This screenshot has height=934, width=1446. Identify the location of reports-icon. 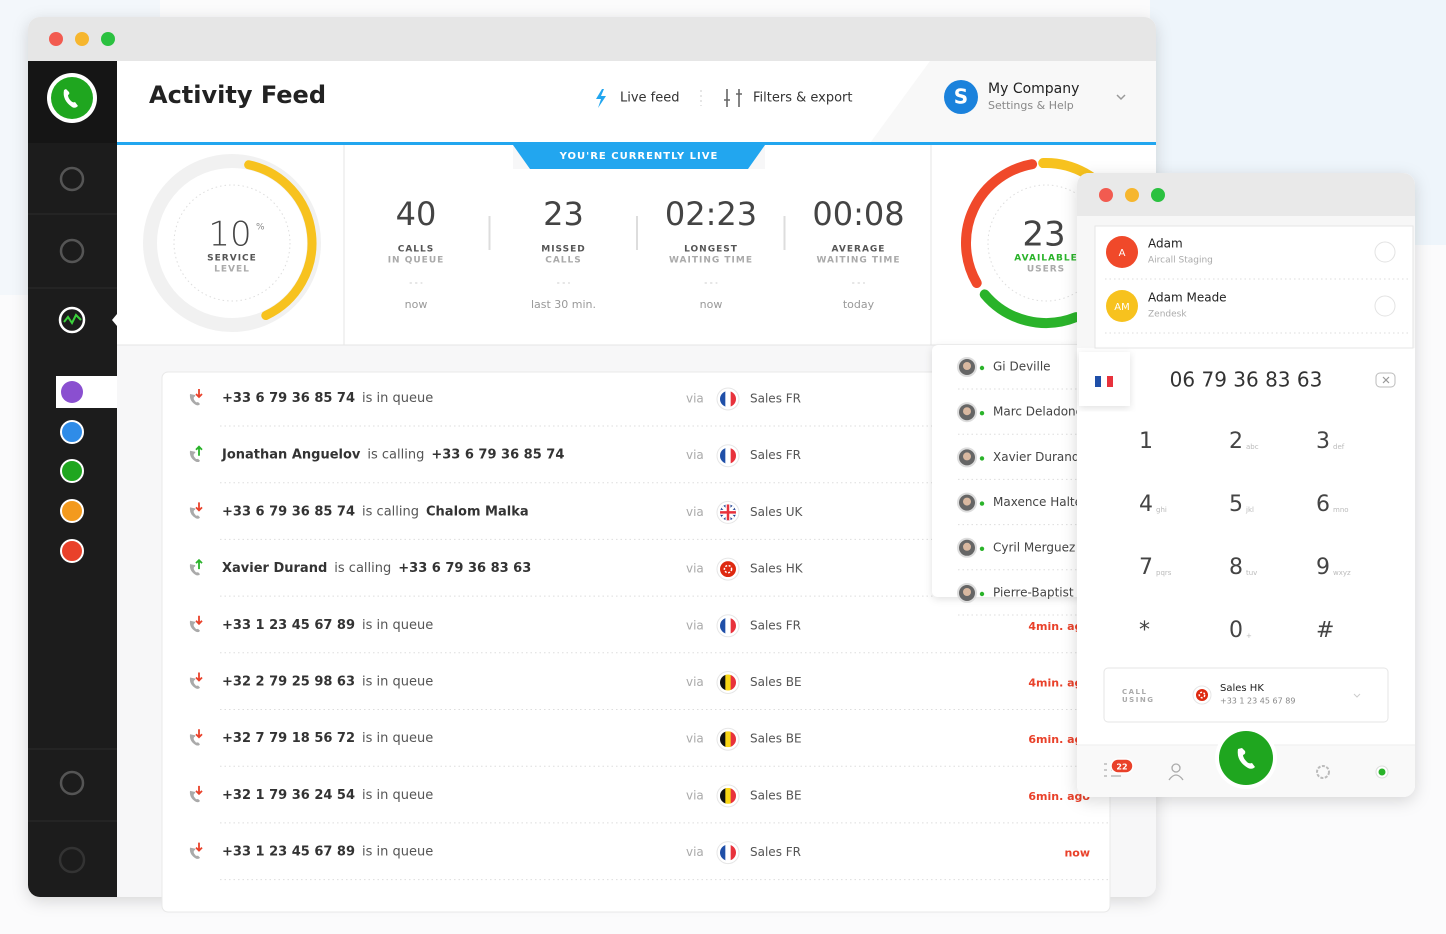
(72, 511).